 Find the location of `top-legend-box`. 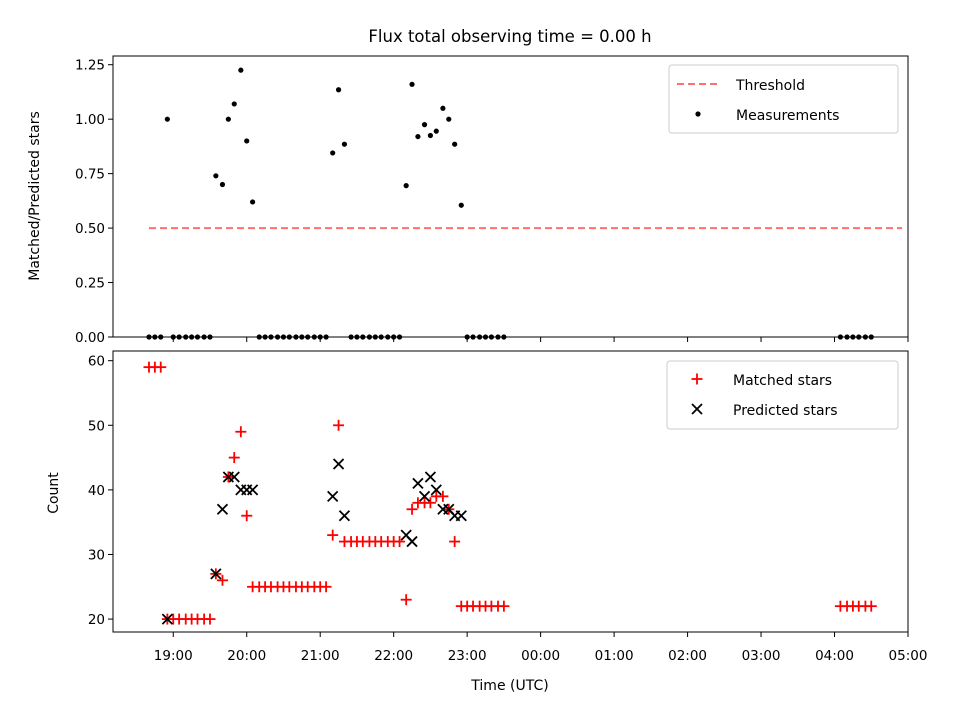

top-legend-box is located at coordinates (783, 99).